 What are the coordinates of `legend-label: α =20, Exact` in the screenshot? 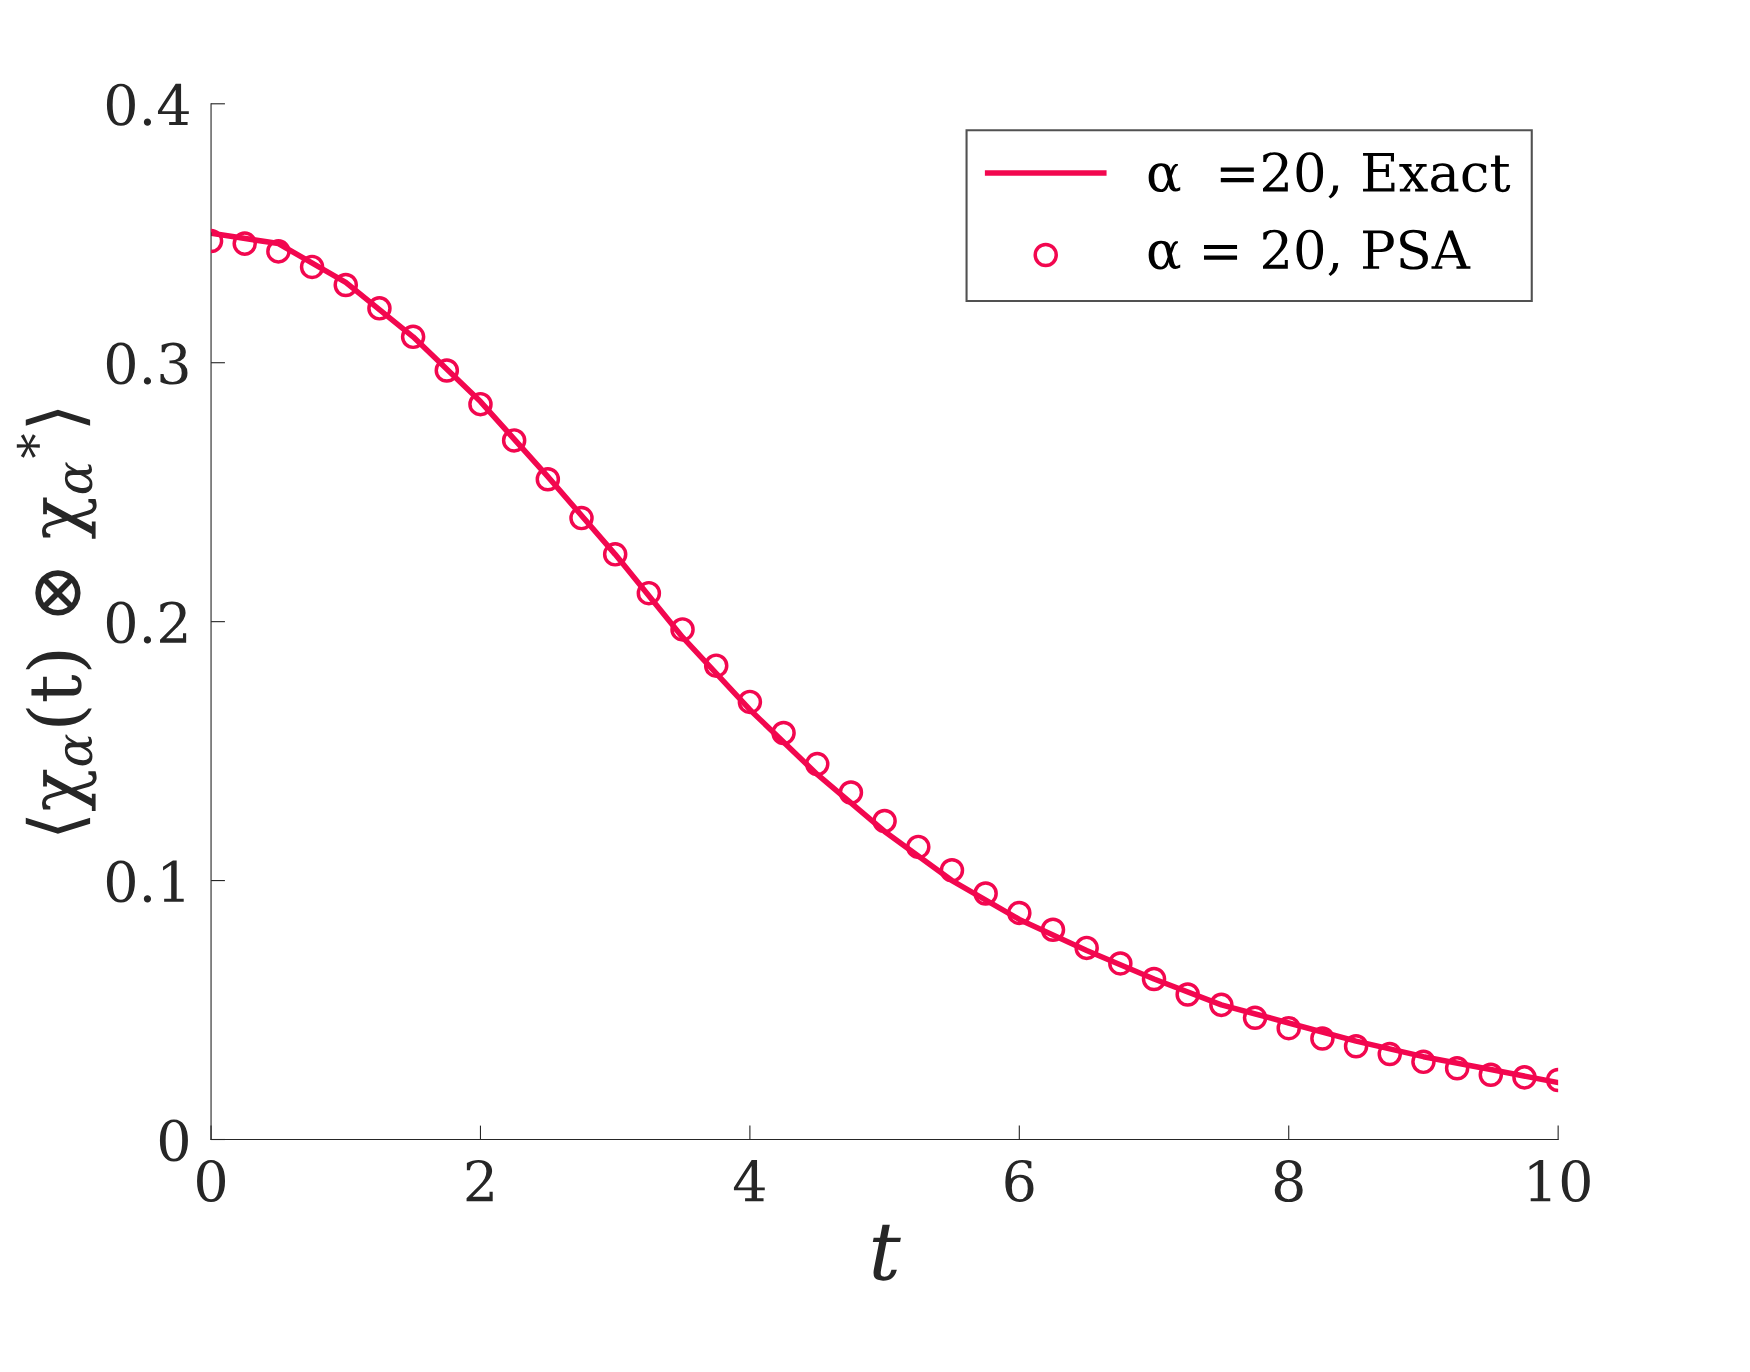 It's located at (1329, 175).